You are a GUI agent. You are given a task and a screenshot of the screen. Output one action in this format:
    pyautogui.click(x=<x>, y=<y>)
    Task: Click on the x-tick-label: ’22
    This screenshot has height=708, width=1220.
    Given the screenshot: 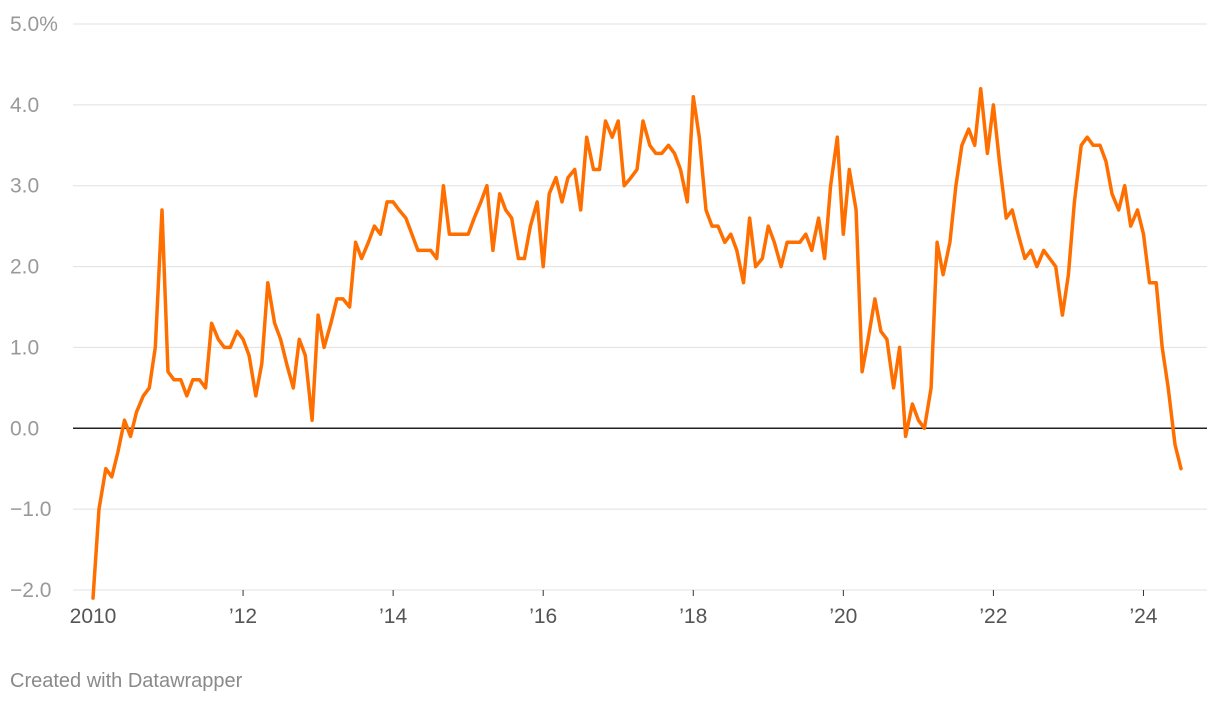 What is the action you would take?
    pyautogui.click(x=993, y=616)
    